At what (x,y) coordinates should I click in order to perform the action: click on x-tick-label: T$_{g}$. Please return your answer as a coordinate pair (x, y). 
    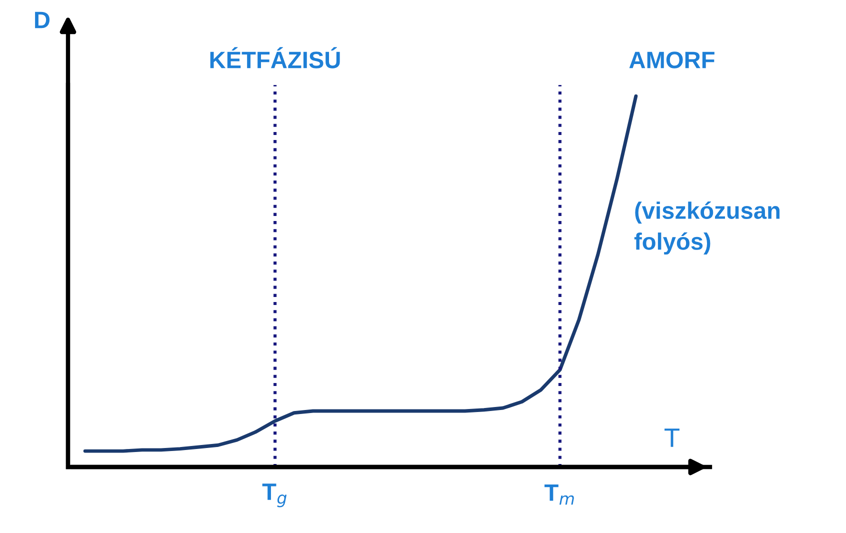
    Looking at the image, I should click on (274, 496).